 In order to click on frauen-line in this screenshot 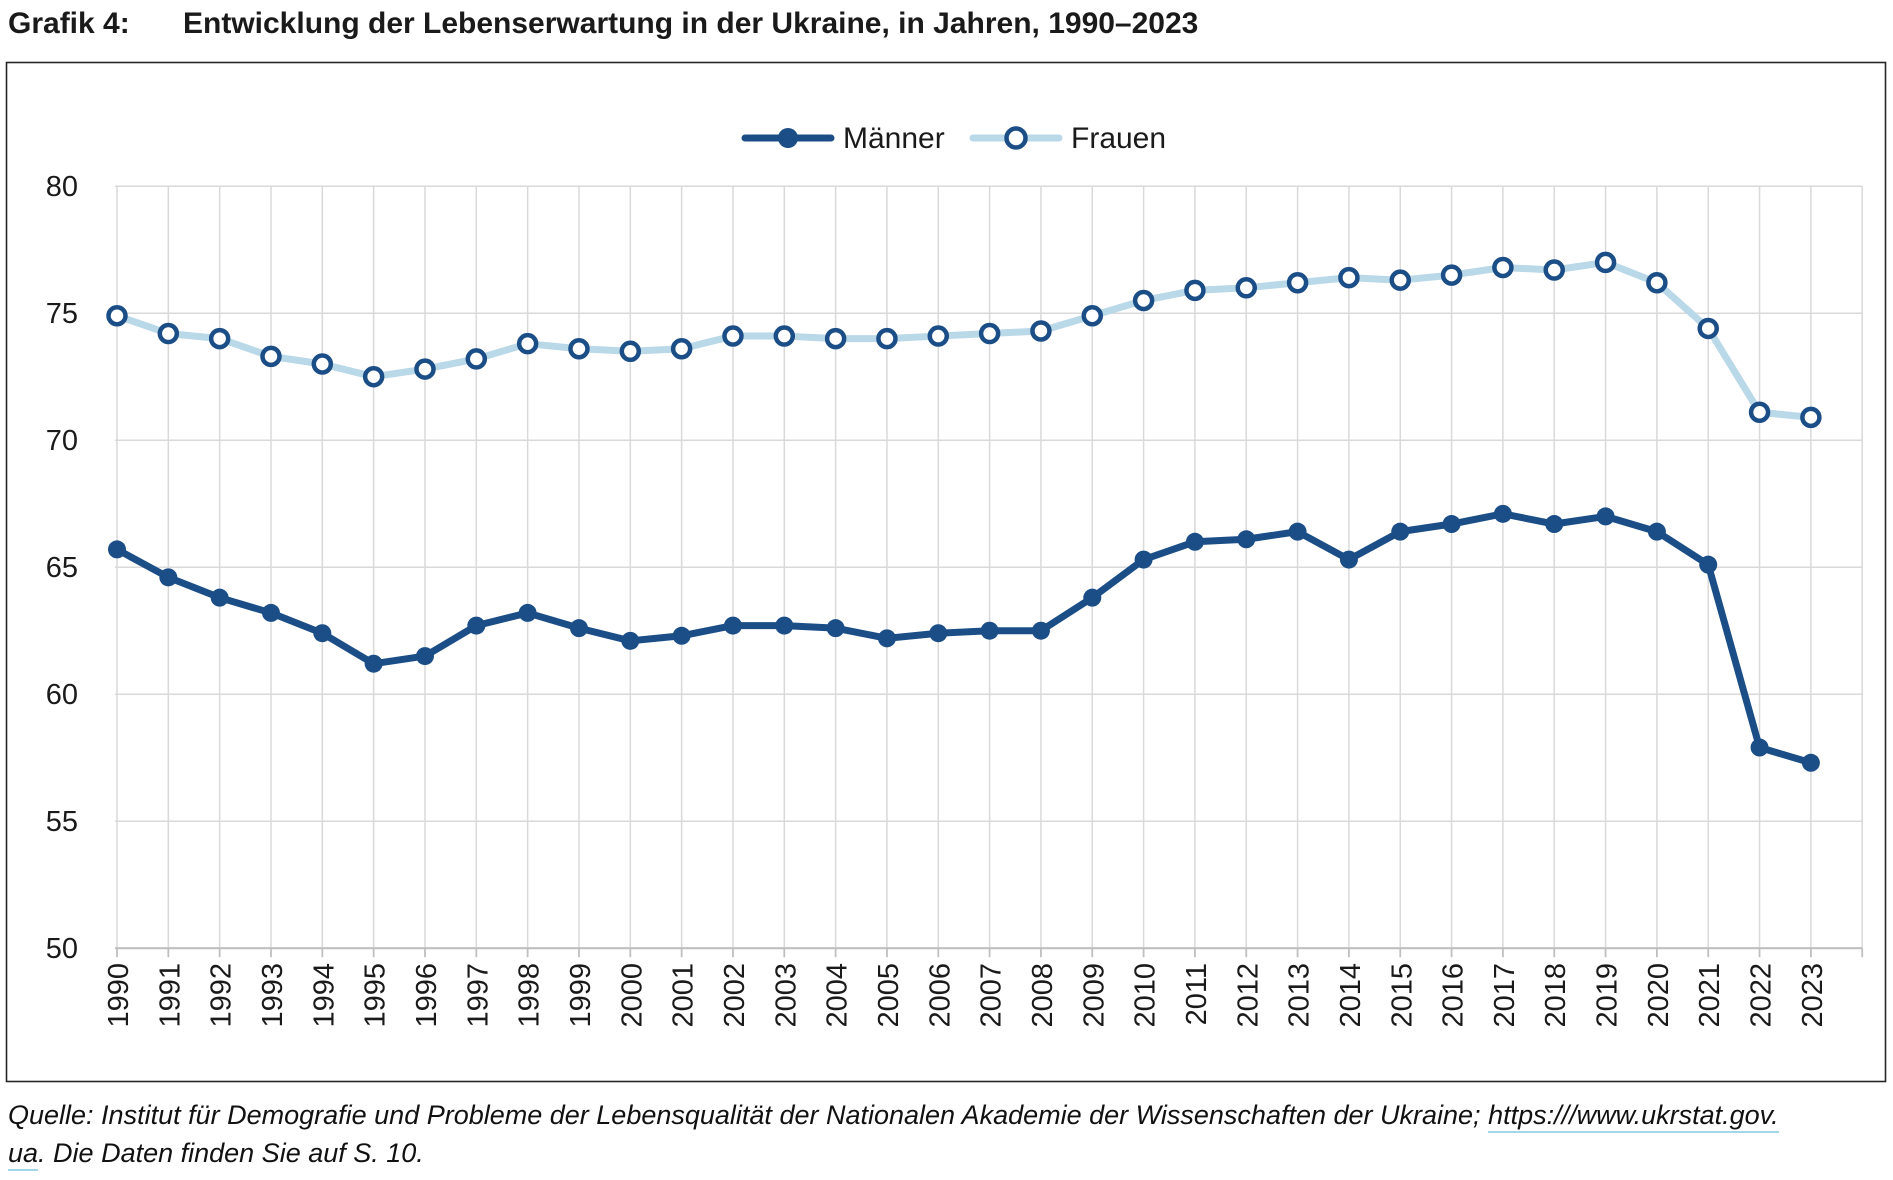, I will do `click(964, 339)`.